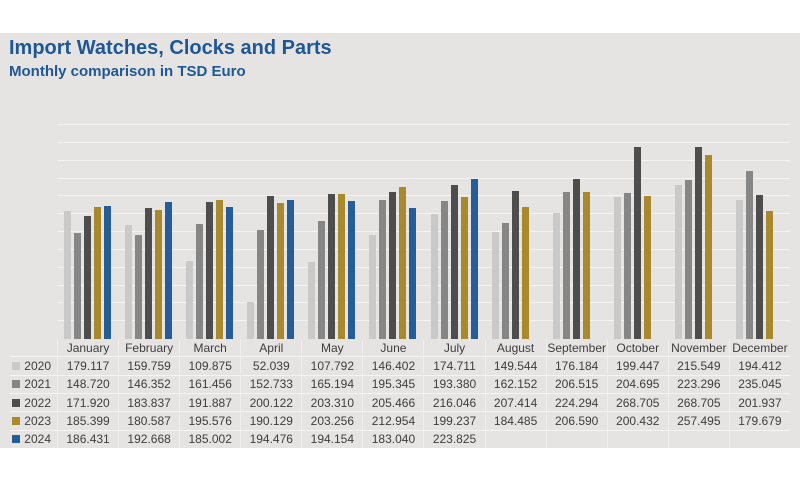 The height and width of the screenshot is (484, 800). I want to click on table-cell: 174.711, so click(453, 366).